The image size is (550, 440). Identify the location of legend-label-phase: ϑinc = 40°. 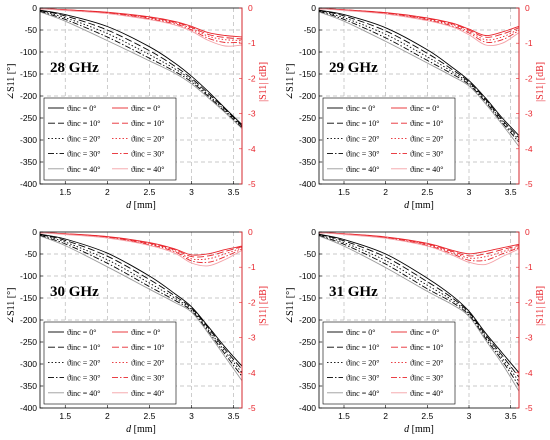
(83, 169).